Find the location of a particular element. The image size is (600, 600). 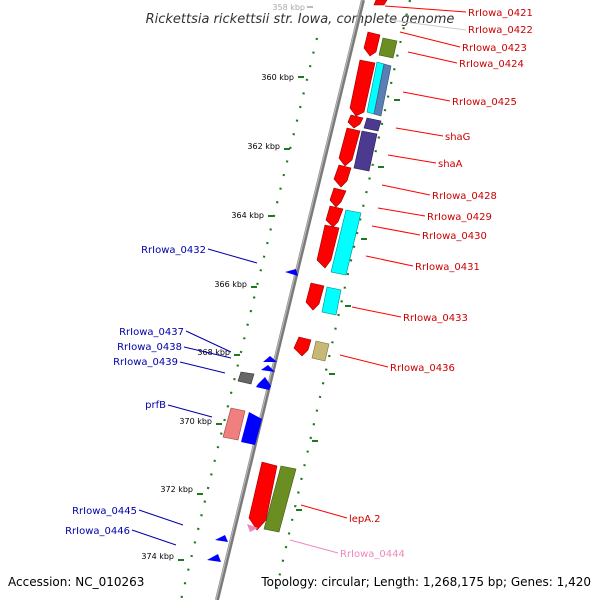

gene-label: RrIowa_0436 is located at coordinates (422, 368).